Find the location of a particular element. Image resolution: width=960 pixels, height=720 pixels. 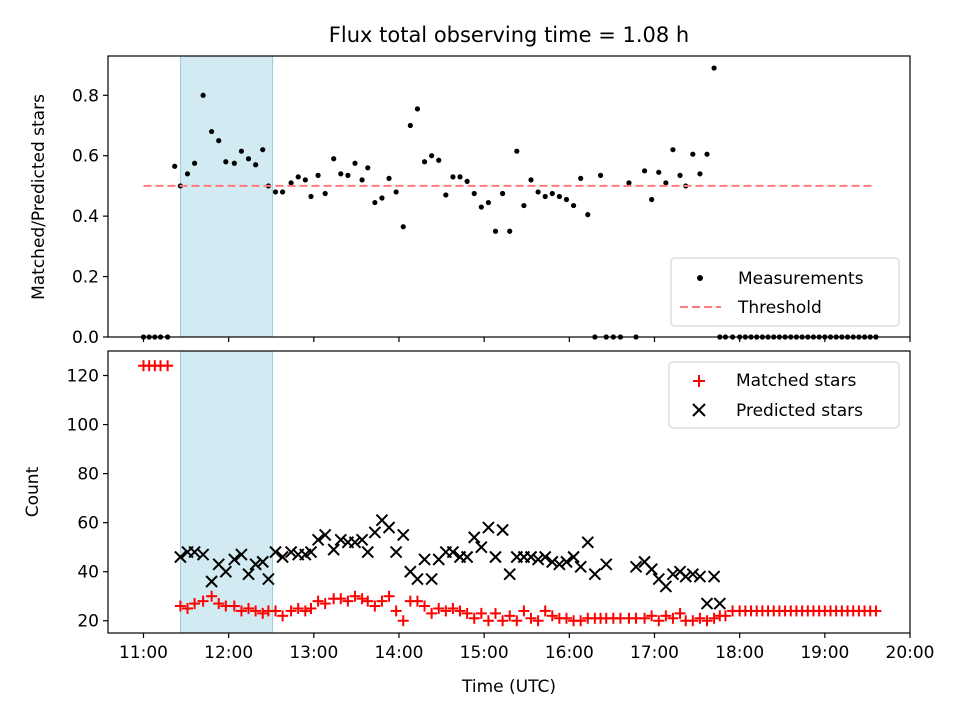

x-tick-label: 19:00 is located at coordinates (824, 653).